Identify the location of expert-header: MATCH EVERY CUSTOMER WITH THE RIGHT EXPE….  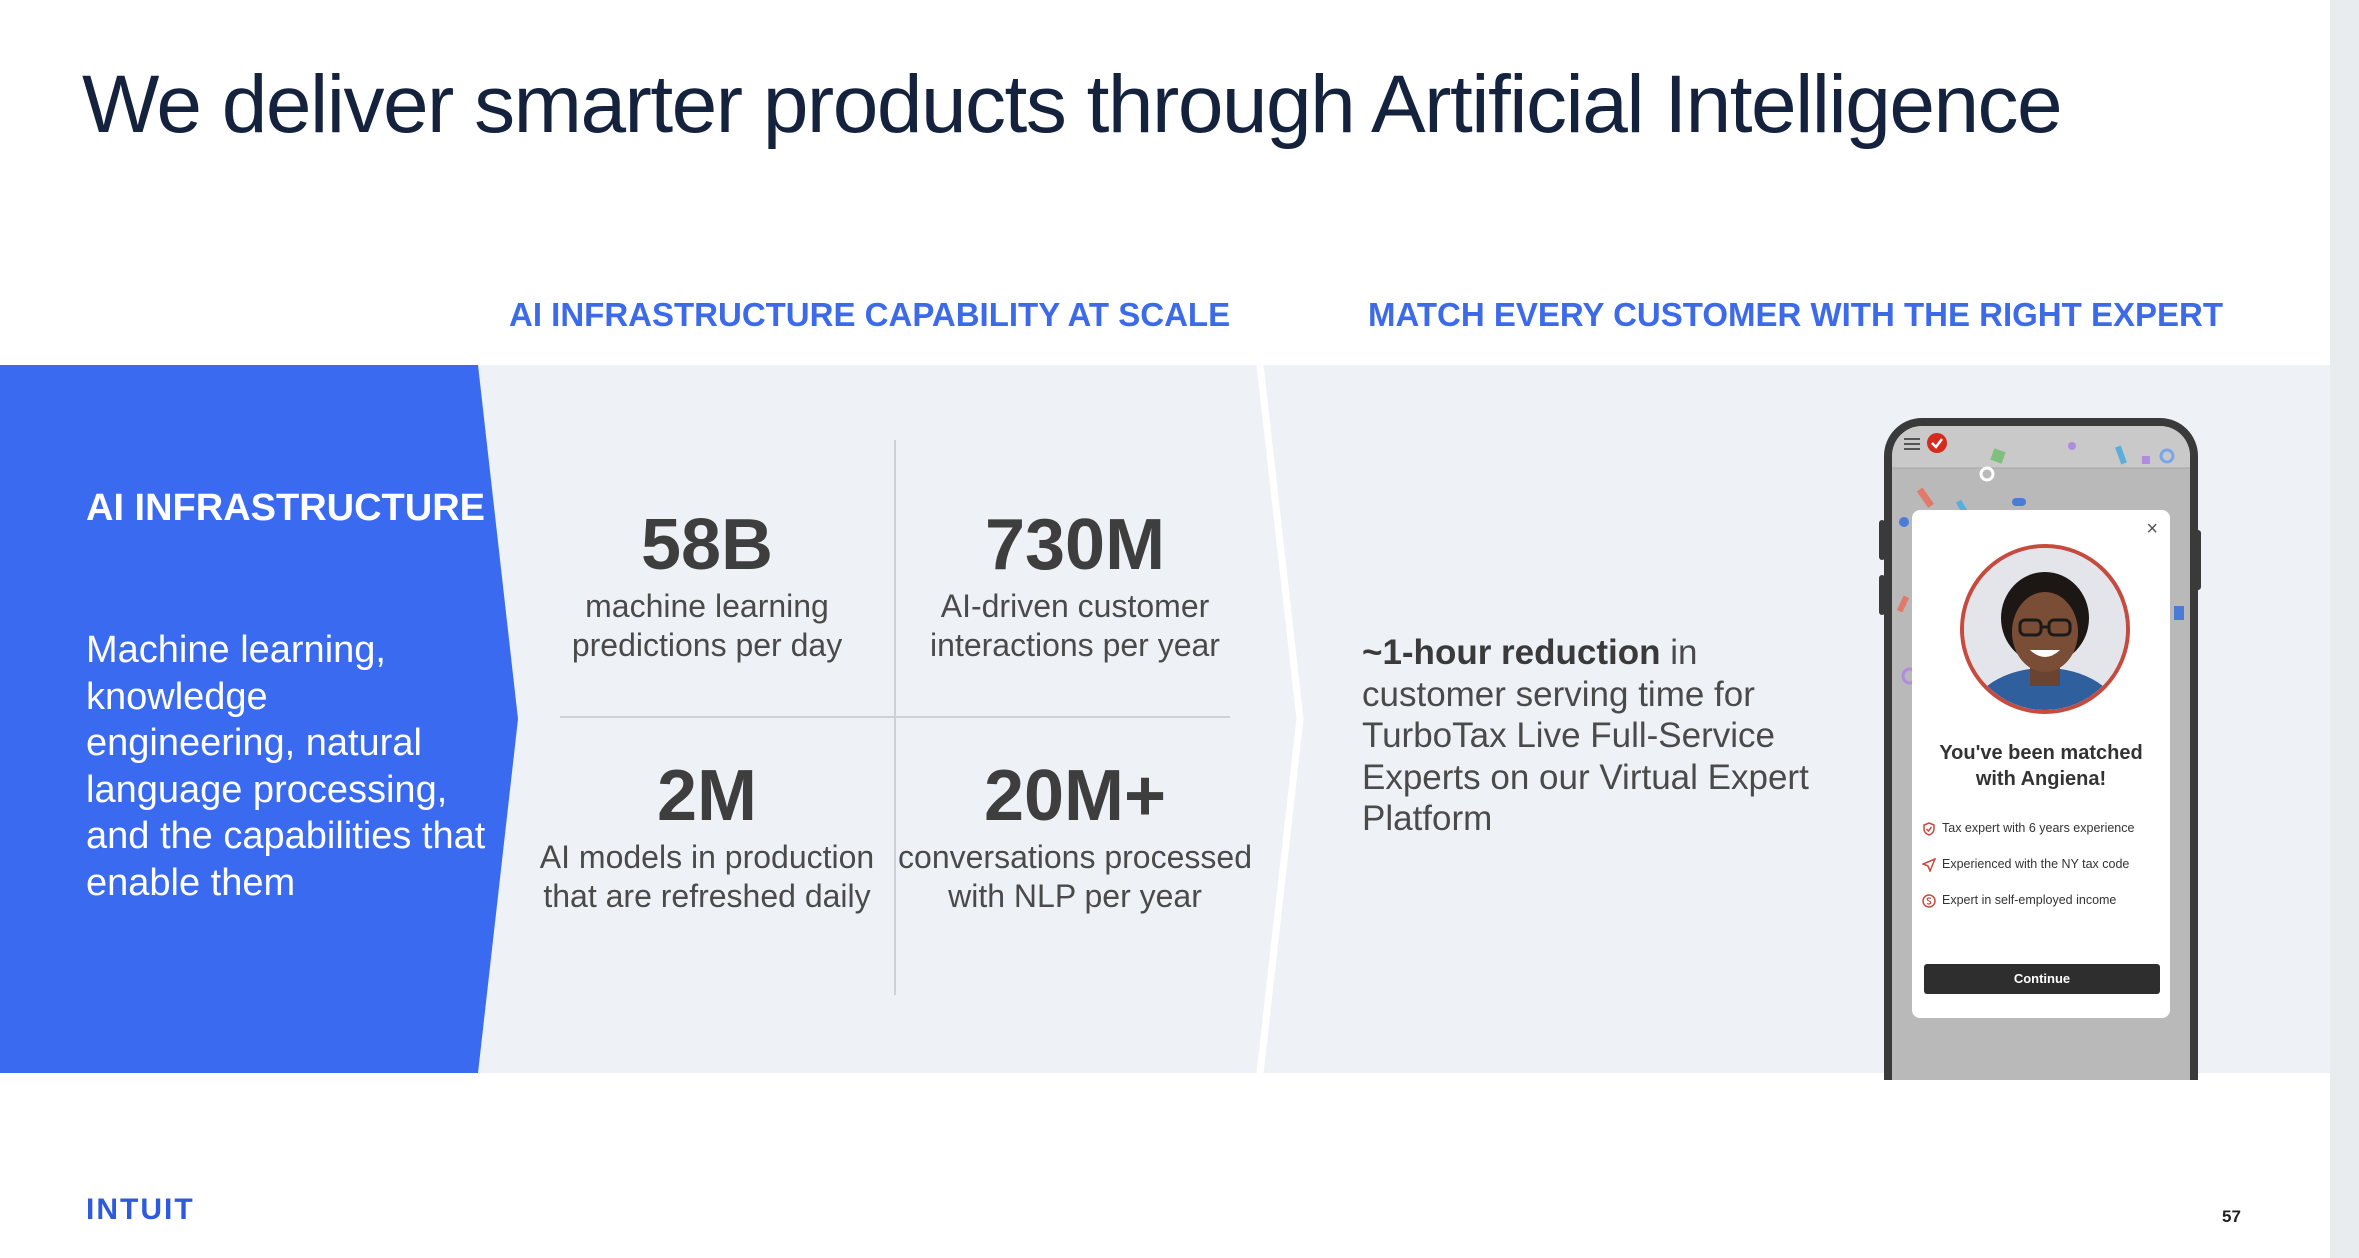
(1795, 314).